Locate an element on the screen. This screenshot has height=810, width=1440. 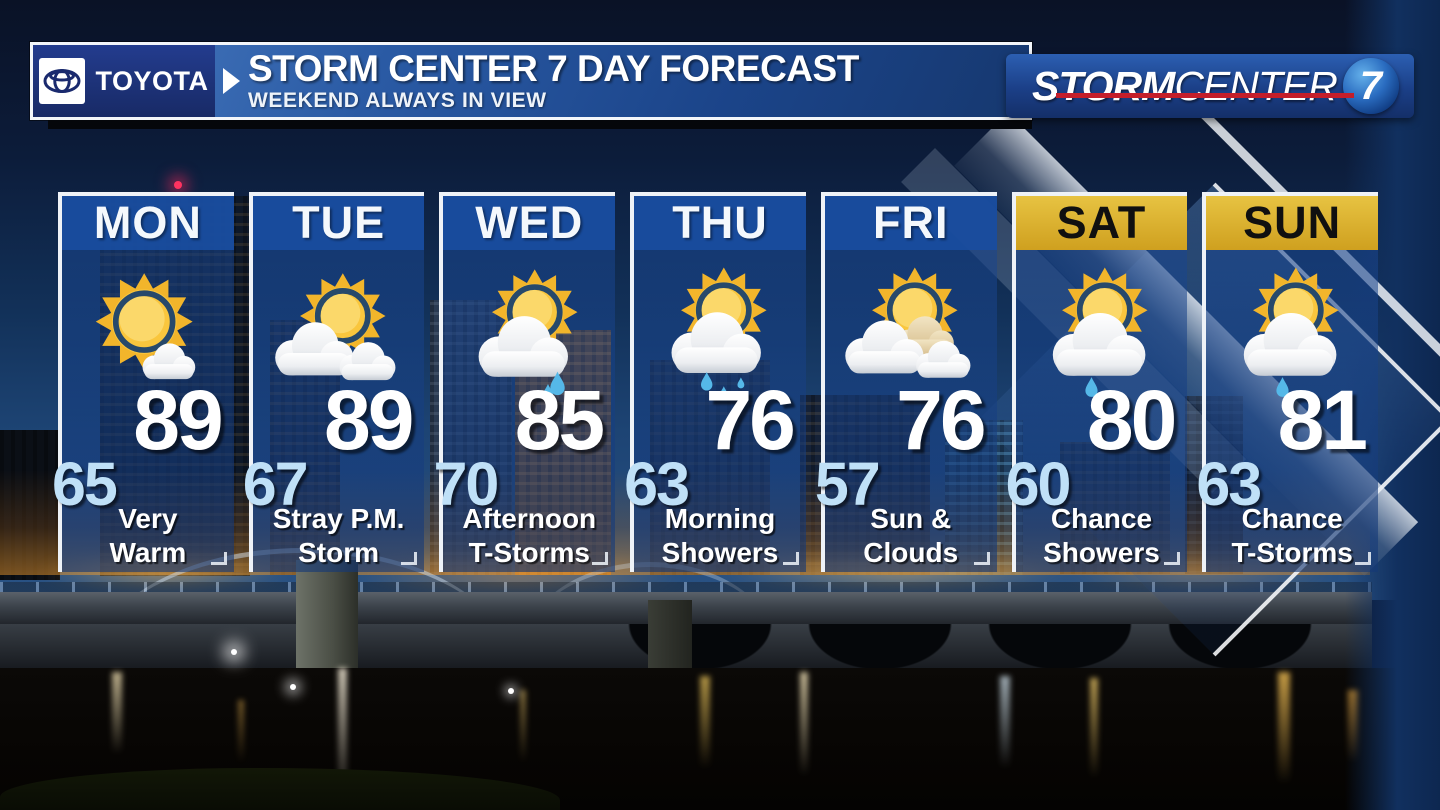
sponsor-name: TOYOTA is located at coordinates (152, 80).